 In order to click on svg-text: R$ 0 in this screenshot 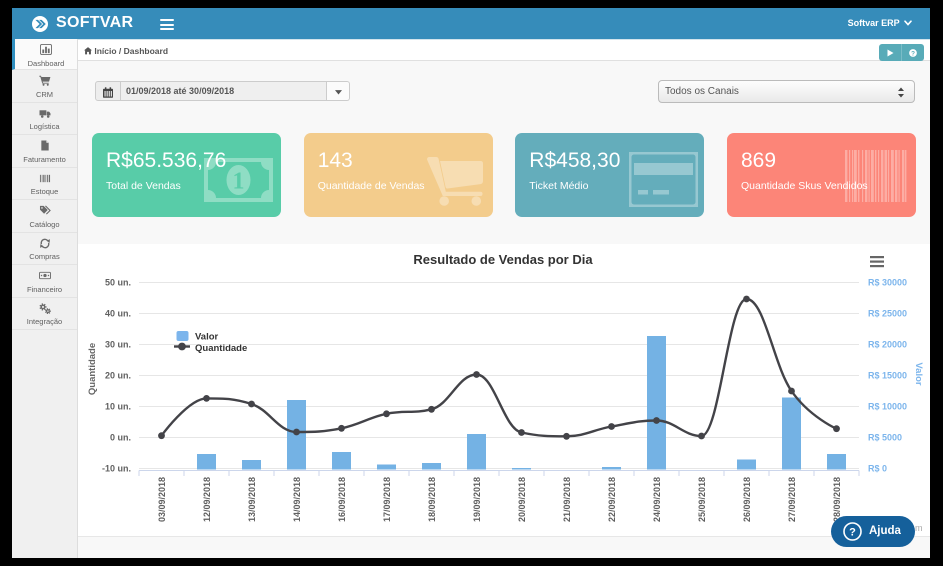, I will do `click(877, 469)`.